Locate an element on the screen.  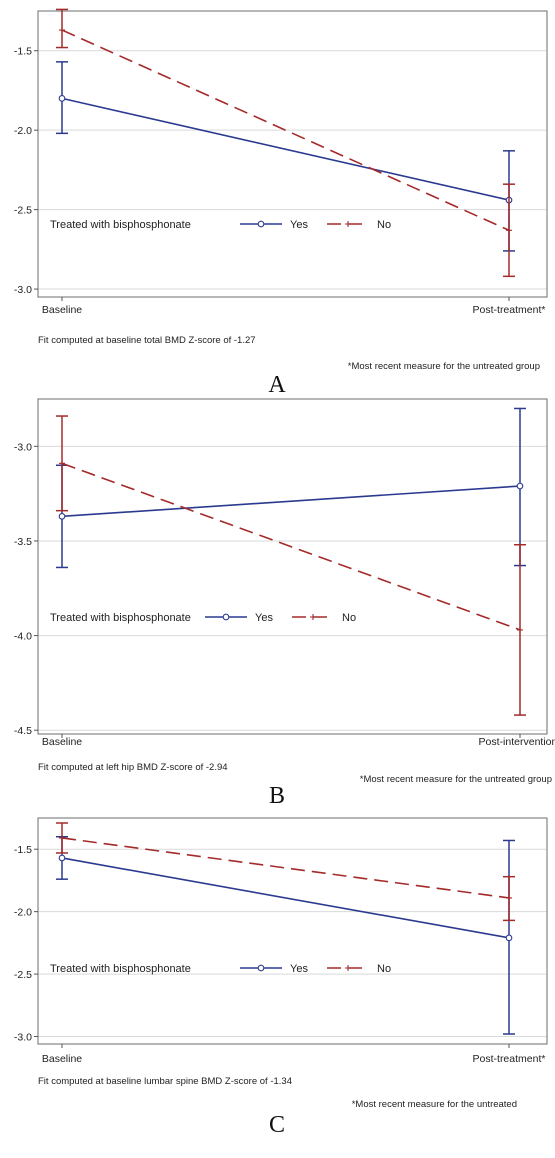
panel-label: A is located at coordinates (277, 385).